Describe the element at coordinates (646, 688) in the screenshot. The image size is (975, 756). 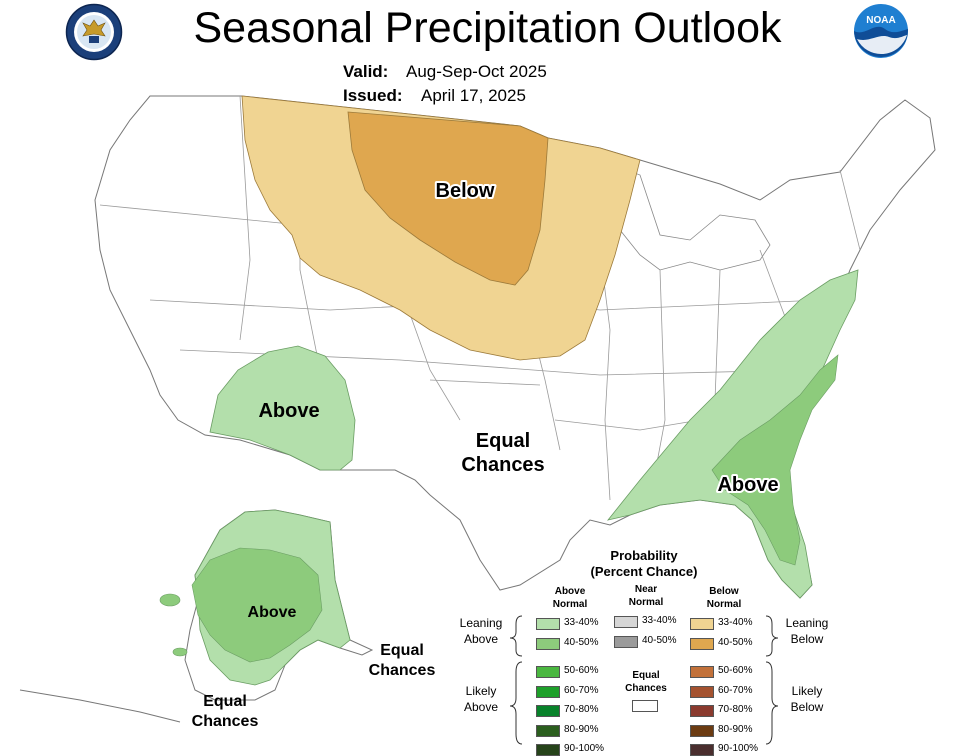
I see `legend-equal-2: Chances` at that location.